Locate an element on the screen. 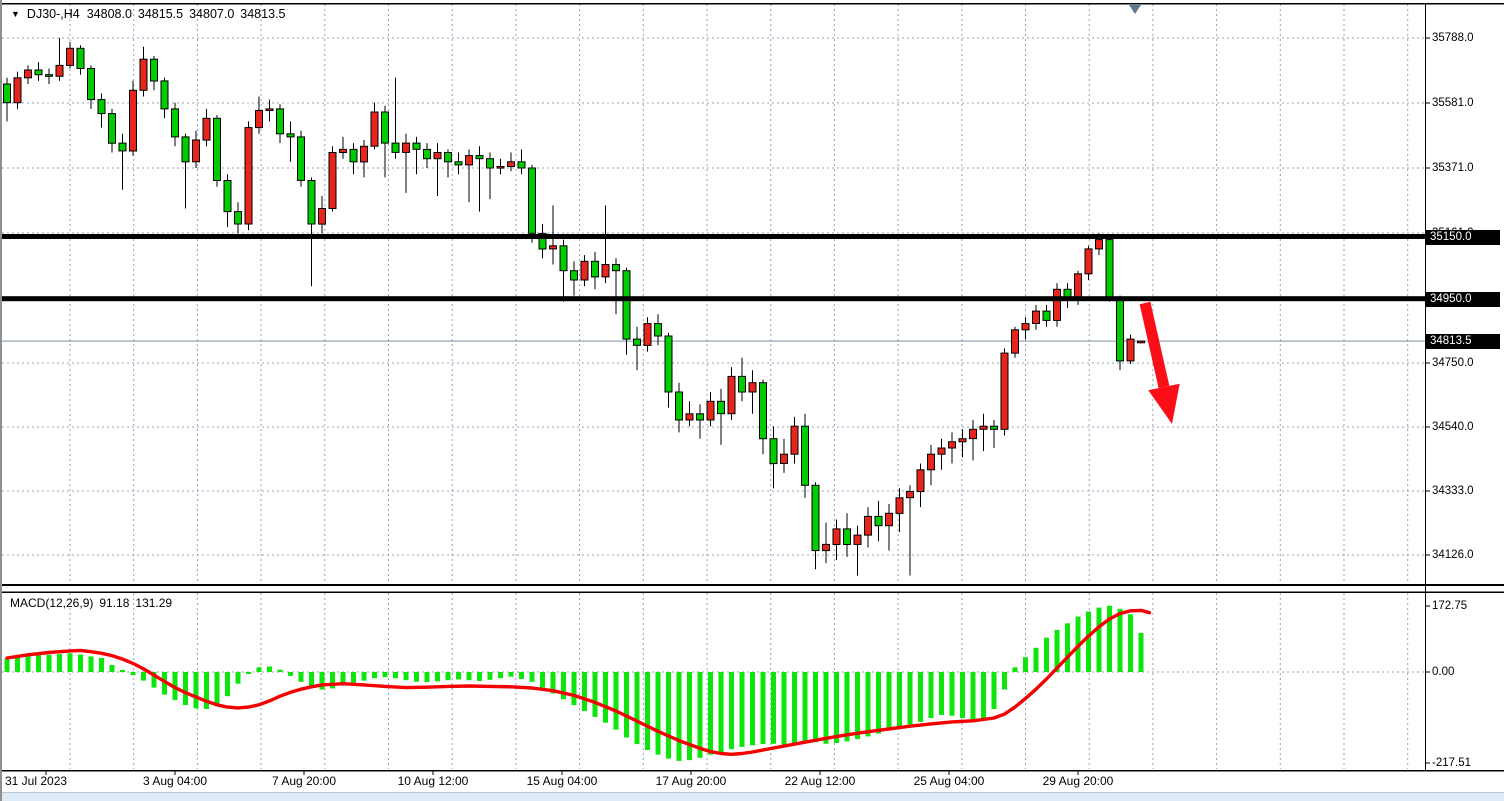  price-axis-label: 34333.0 is located at coordinates (1453, 490).